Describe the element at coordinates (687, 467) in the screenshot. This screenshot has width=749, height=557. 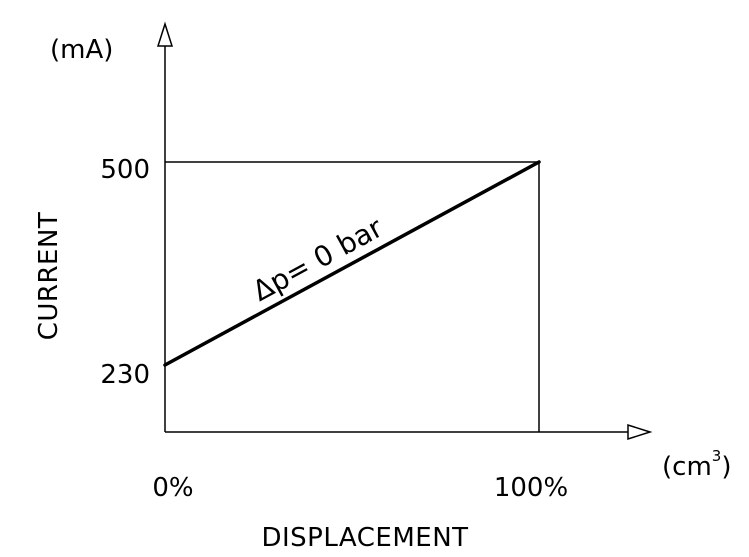
I see `x-unit-prefix: (cm` at that location.